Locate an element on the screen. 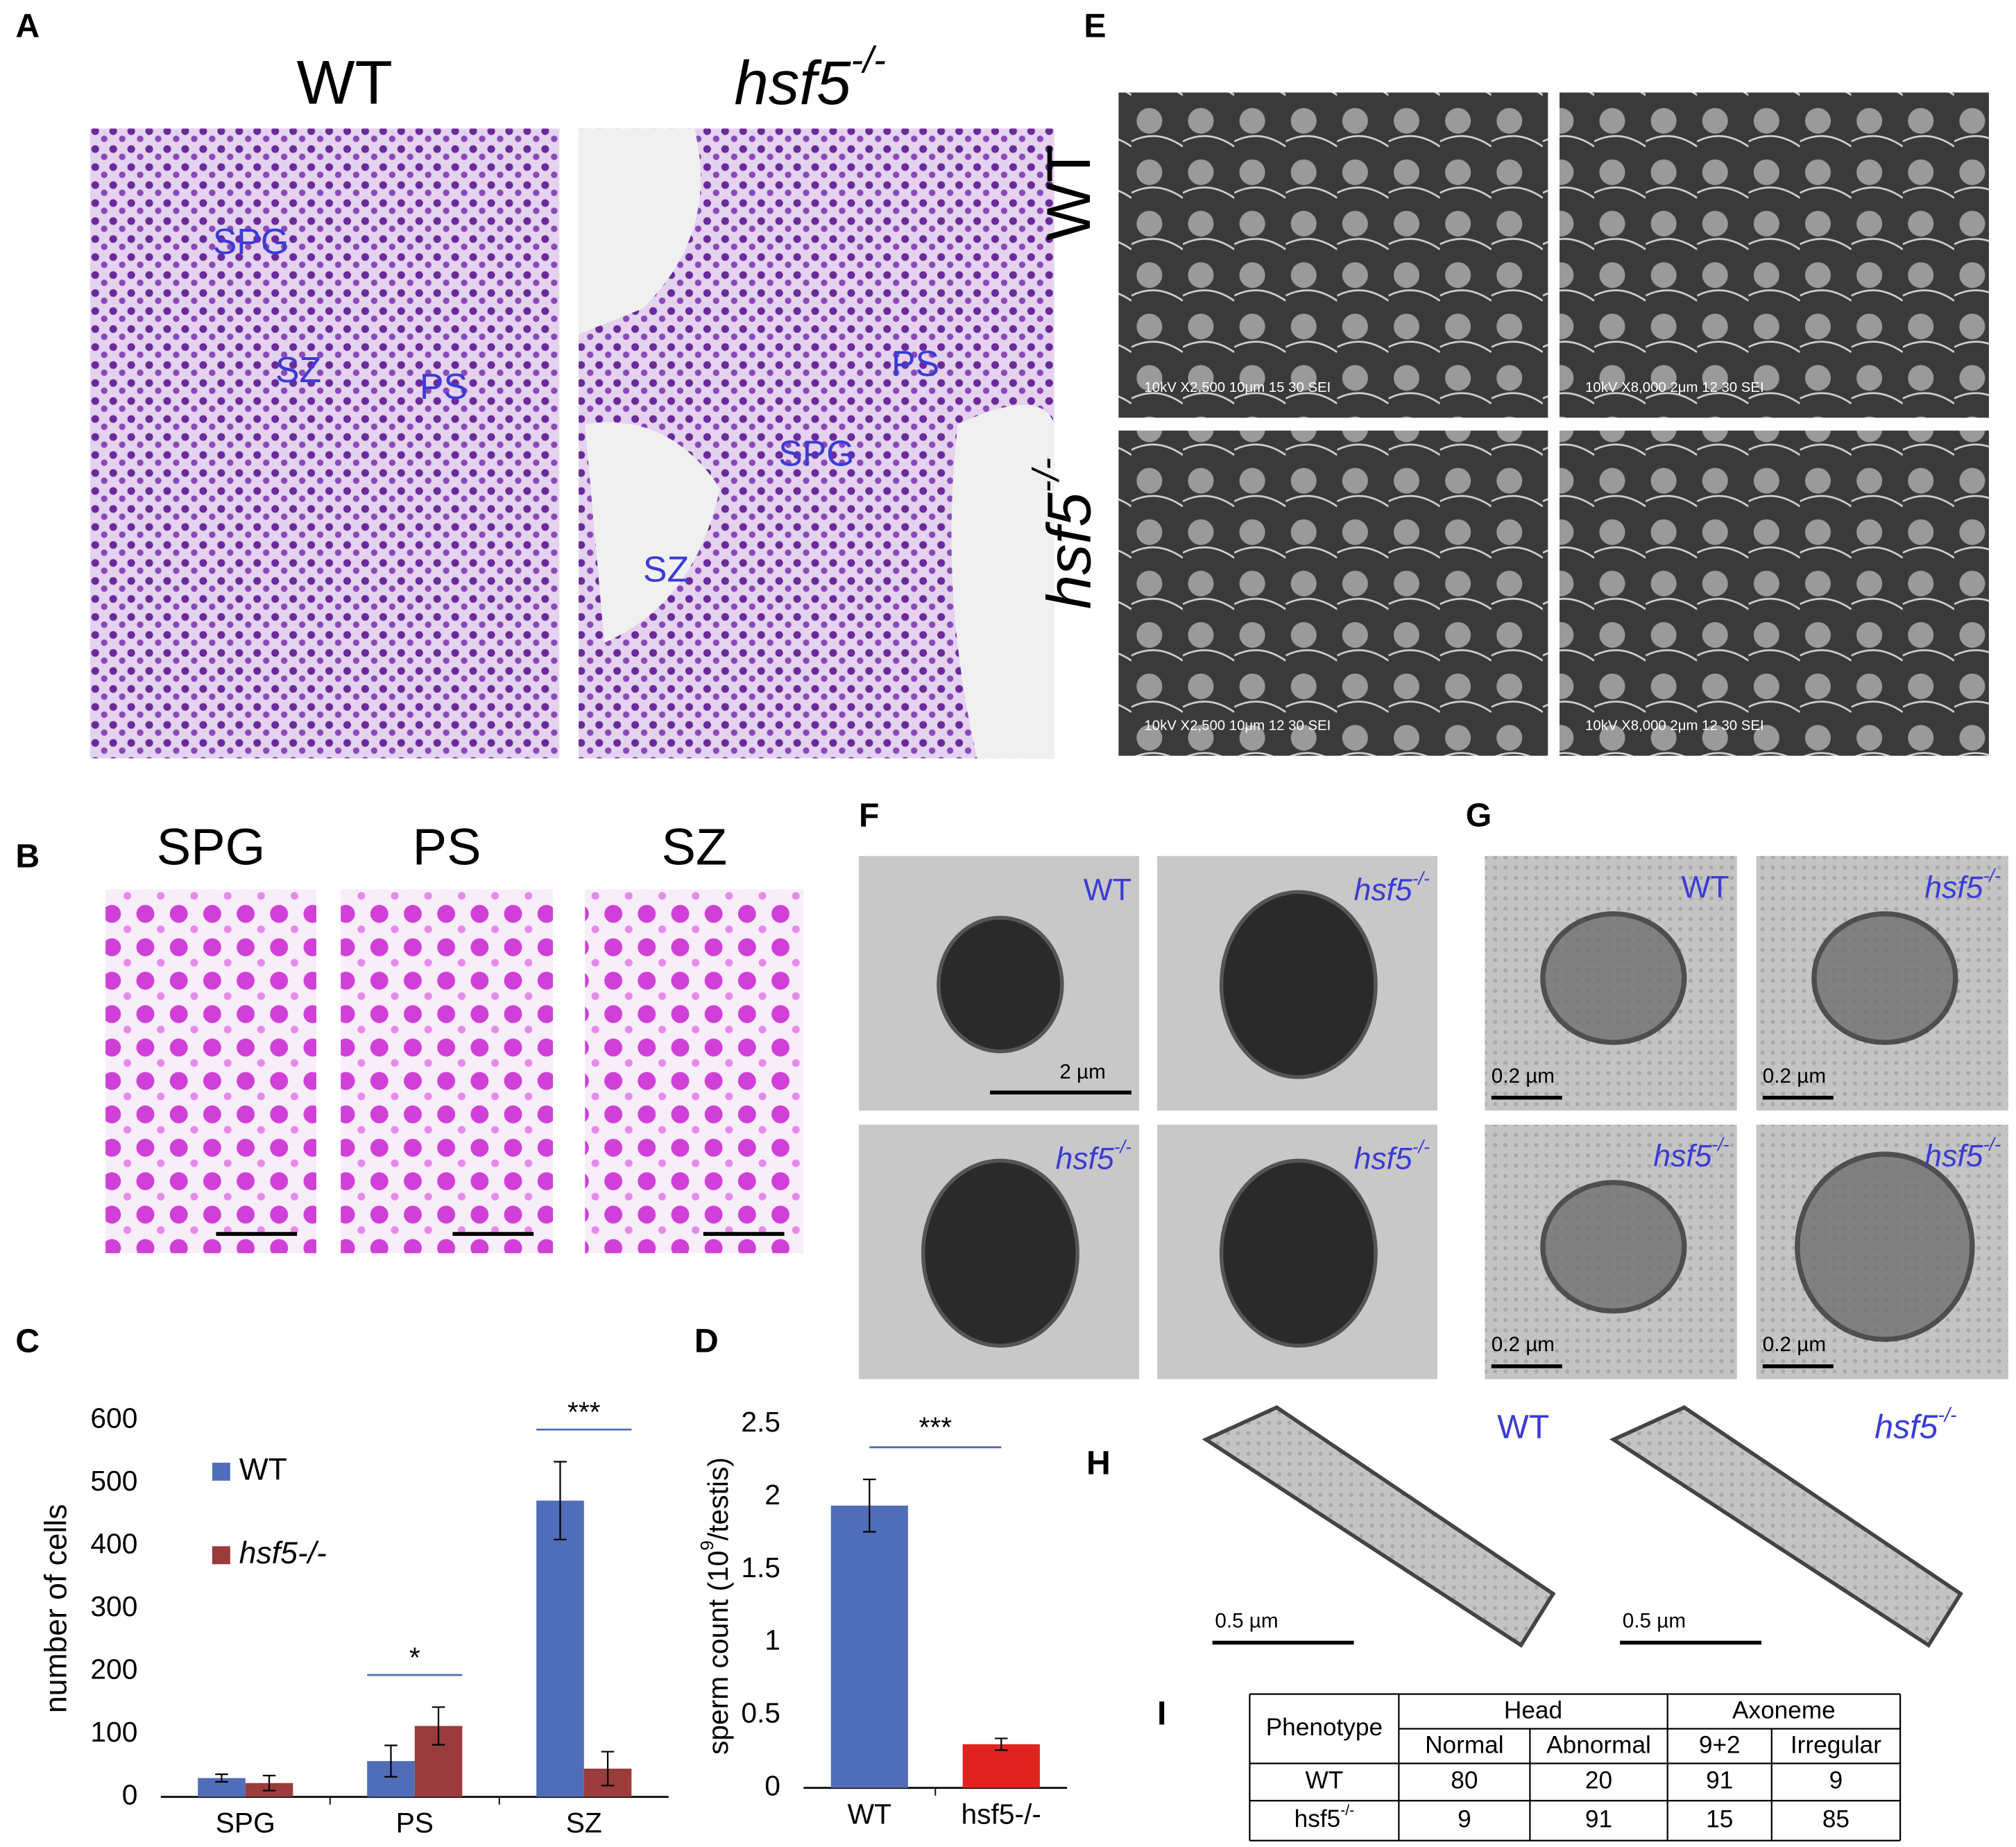 This screenshot has width=2016, height=1847. x-tick-label: WT is located at coordinates (869, 1814).